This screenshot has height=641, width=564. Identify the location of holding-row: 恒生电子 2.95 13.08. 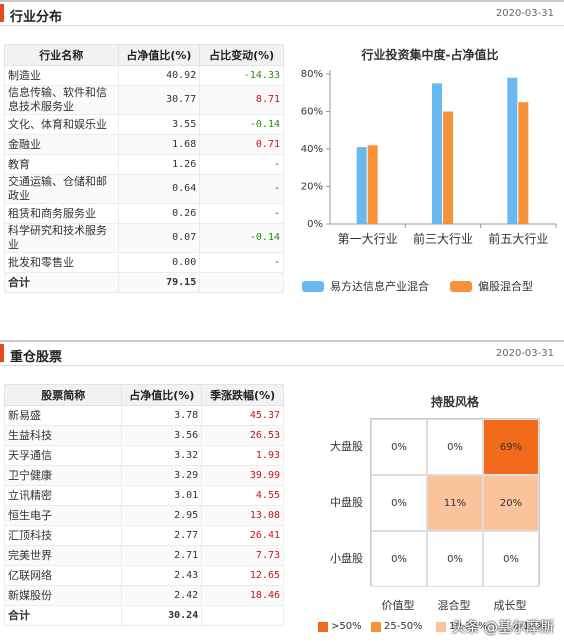
(143, 515).